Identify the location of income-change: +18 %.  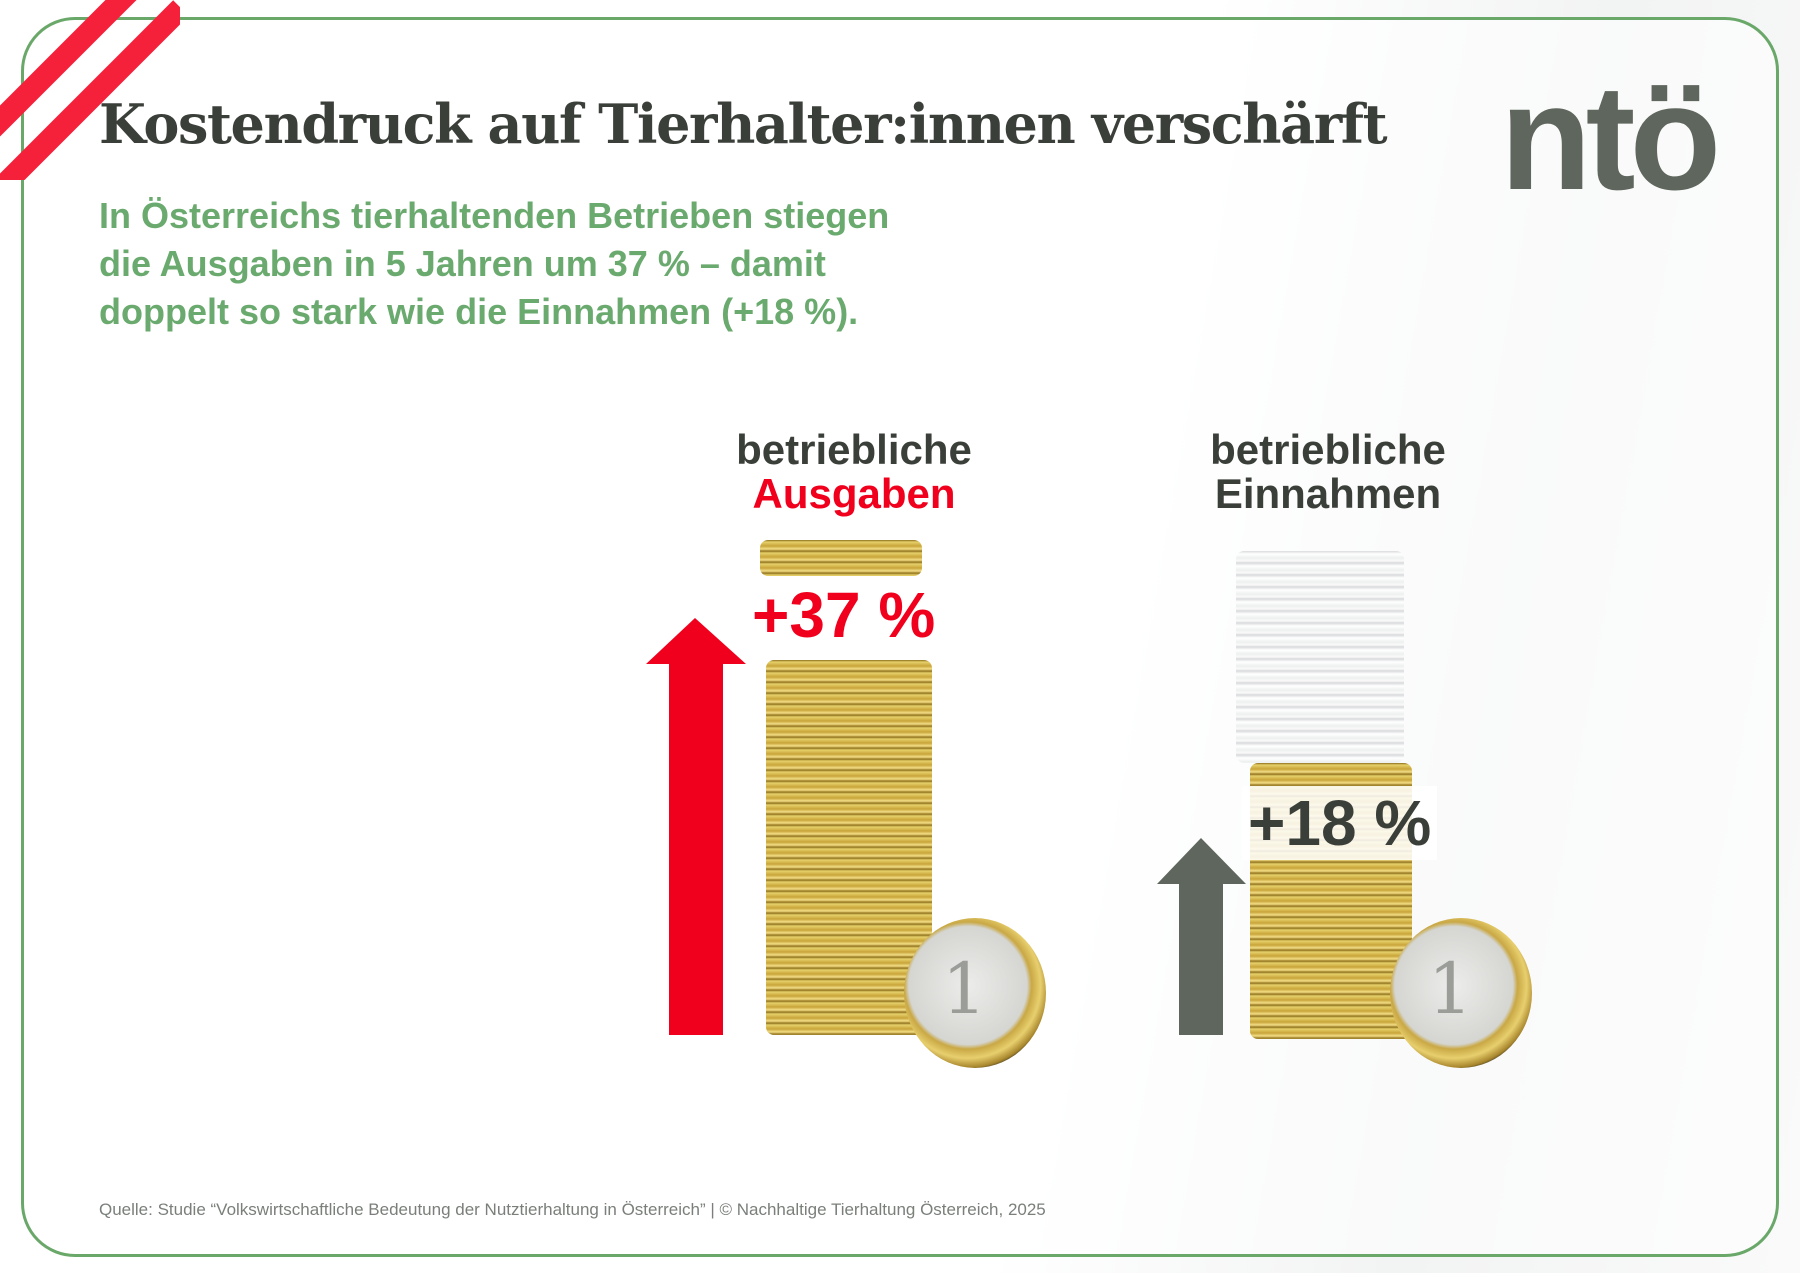
(1340, 823).